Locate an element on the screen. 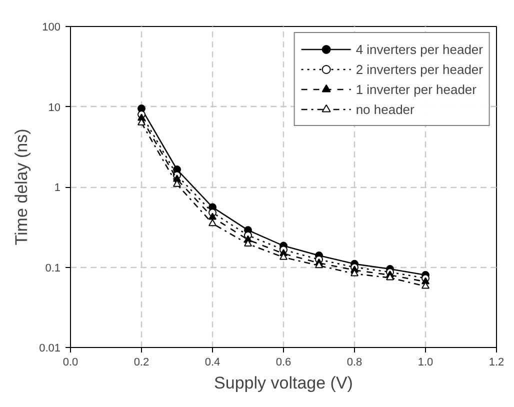 The height and width of the screenshot is (407, 514). y-axis-title: Time delay (ns) is located at coordinates (22, 187).